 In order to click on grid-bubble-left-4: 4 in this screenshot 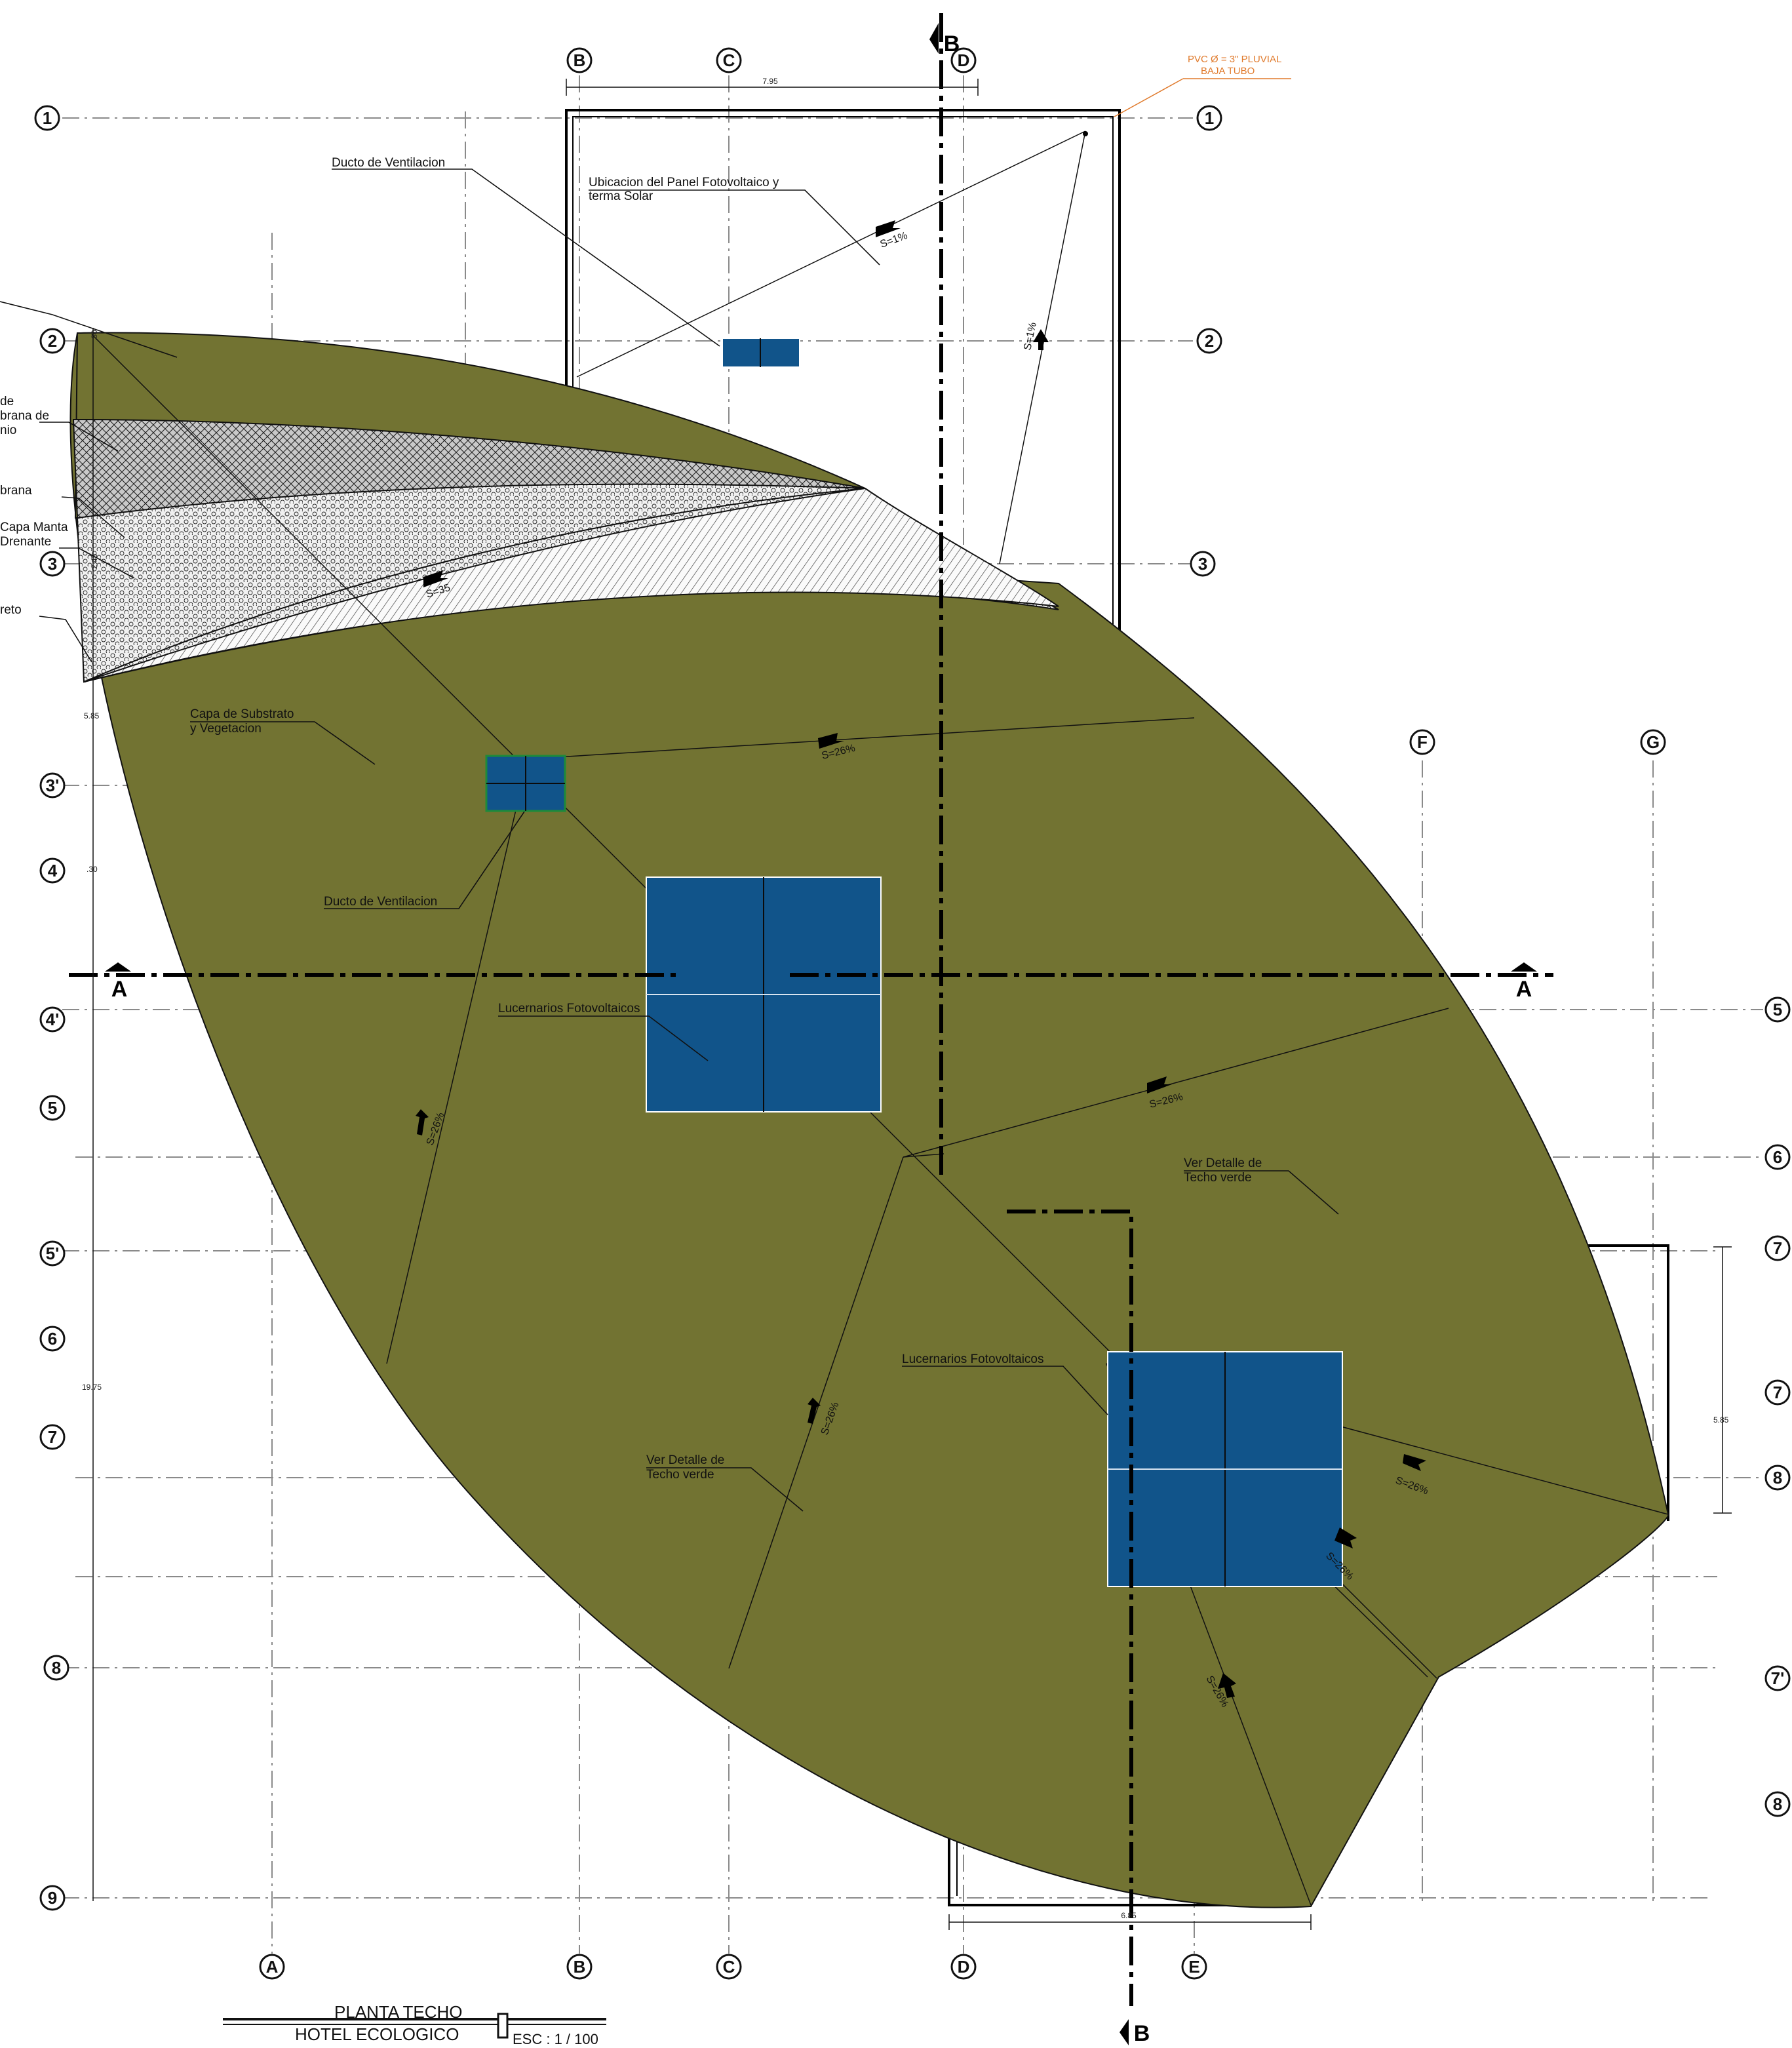, I will do `click(52, 870)`.